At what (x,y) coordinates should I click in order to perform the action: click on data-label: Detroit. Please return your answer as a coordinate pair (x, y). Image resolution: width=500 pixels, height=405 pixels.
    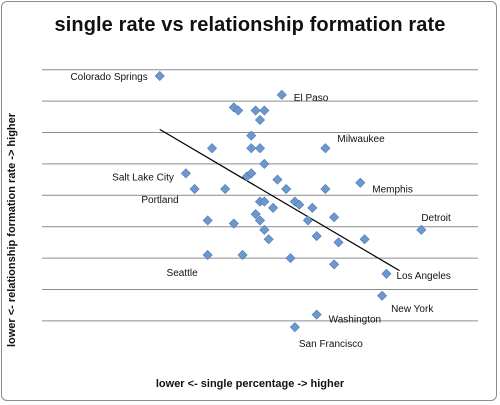
    Looking at the image, I should click on (436, 218).